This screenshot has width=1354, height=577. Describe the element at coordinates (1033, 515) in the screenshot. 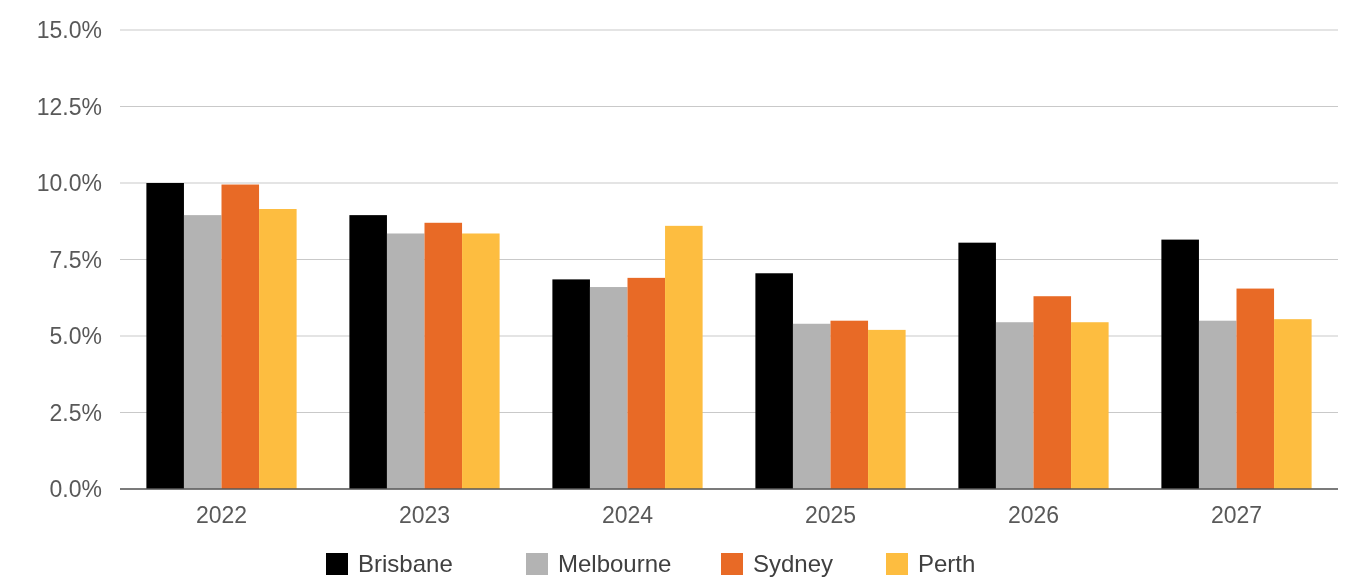

I see `x-tick-label: 2026` at that location.